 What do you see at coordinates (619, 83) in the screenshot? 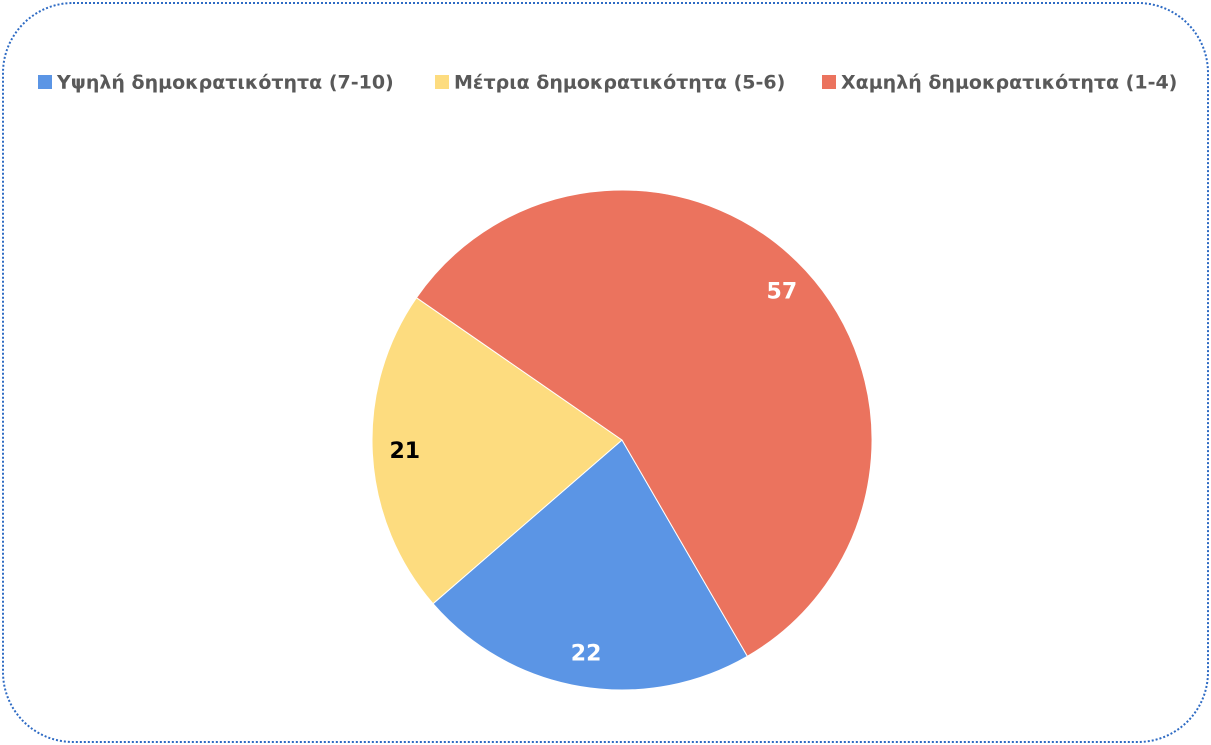
I see `legend-label: Μέτρια δημοκρατικότητα (5-6)` at bounding box center [619, 83].